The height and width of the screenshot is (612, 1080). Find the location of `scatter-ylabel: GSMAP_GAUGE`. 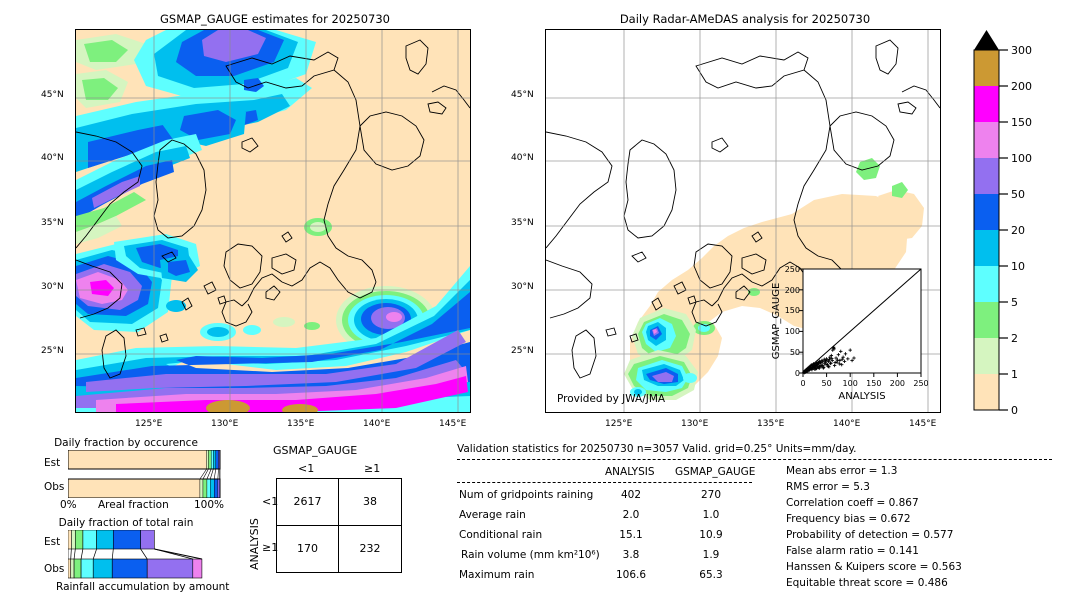

scatter-ylabel: GSMAP_GAUGE is located at coordinates (776, 321).